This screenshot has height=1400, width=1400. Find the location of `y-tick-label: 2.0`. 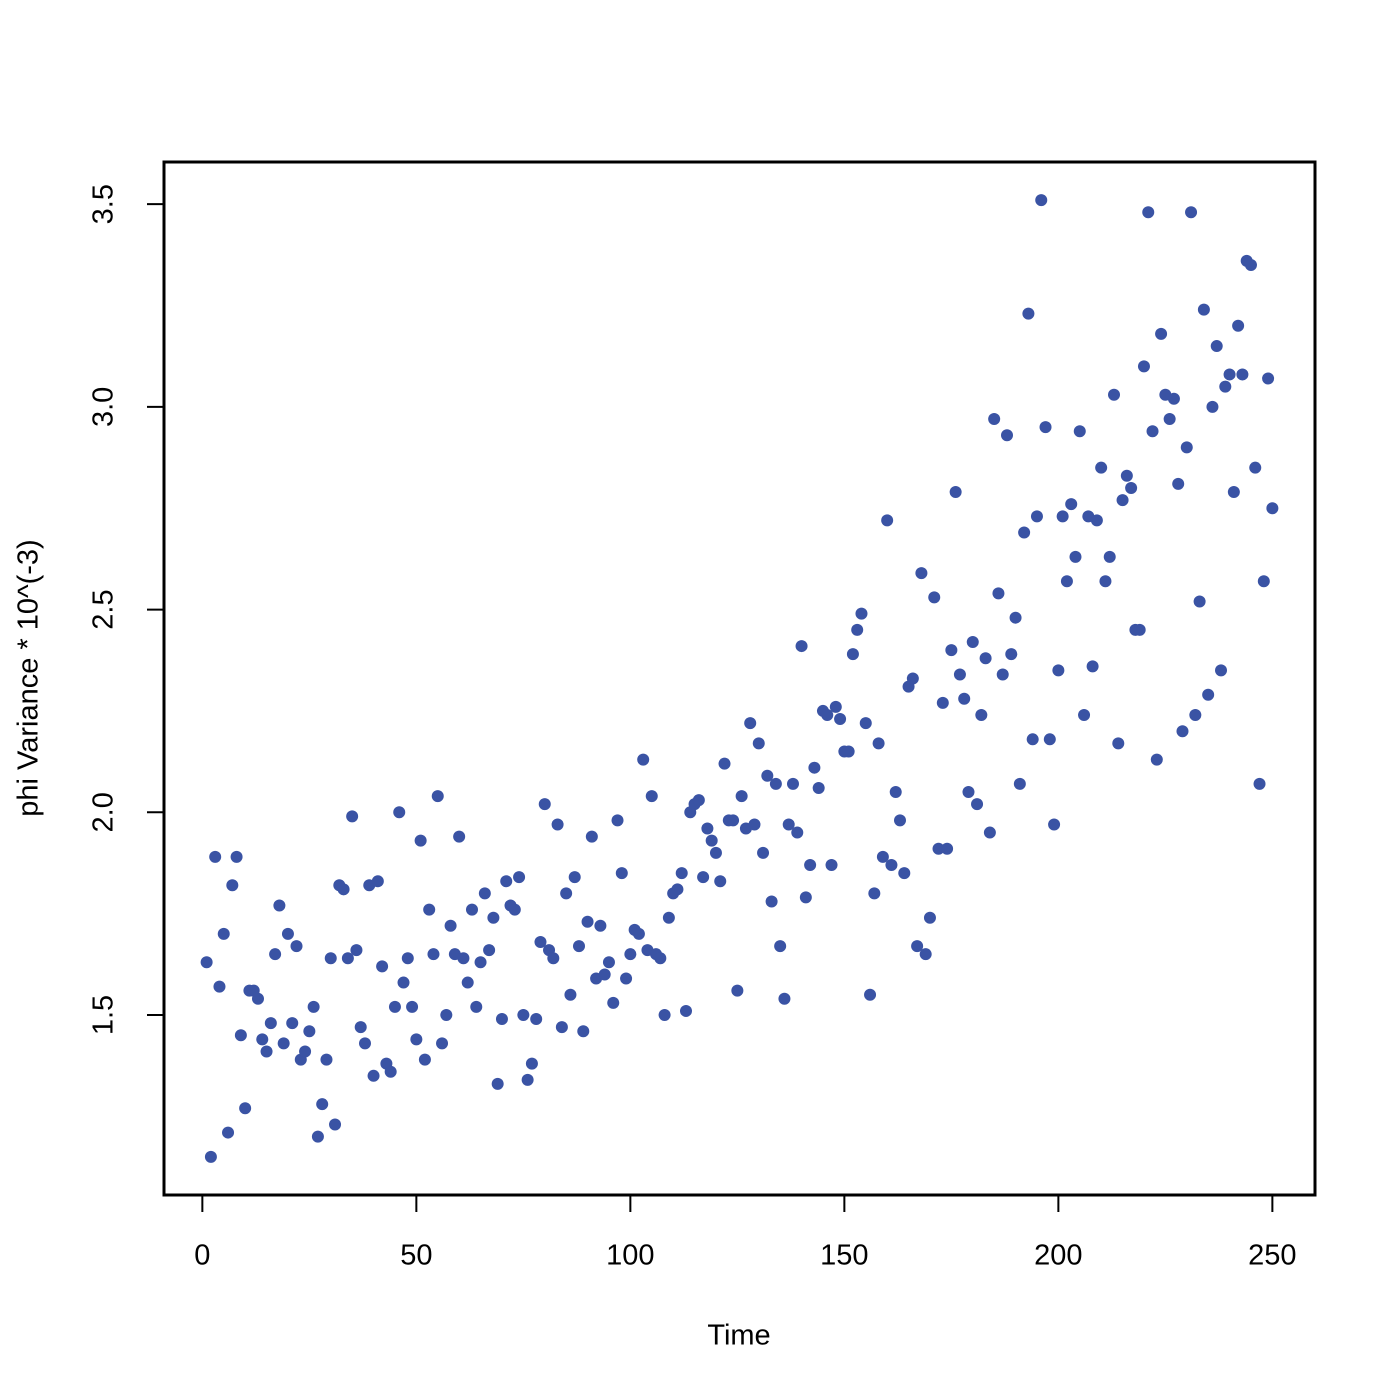

y-tick-label: 2.0 is located at coordinates (104, 812).